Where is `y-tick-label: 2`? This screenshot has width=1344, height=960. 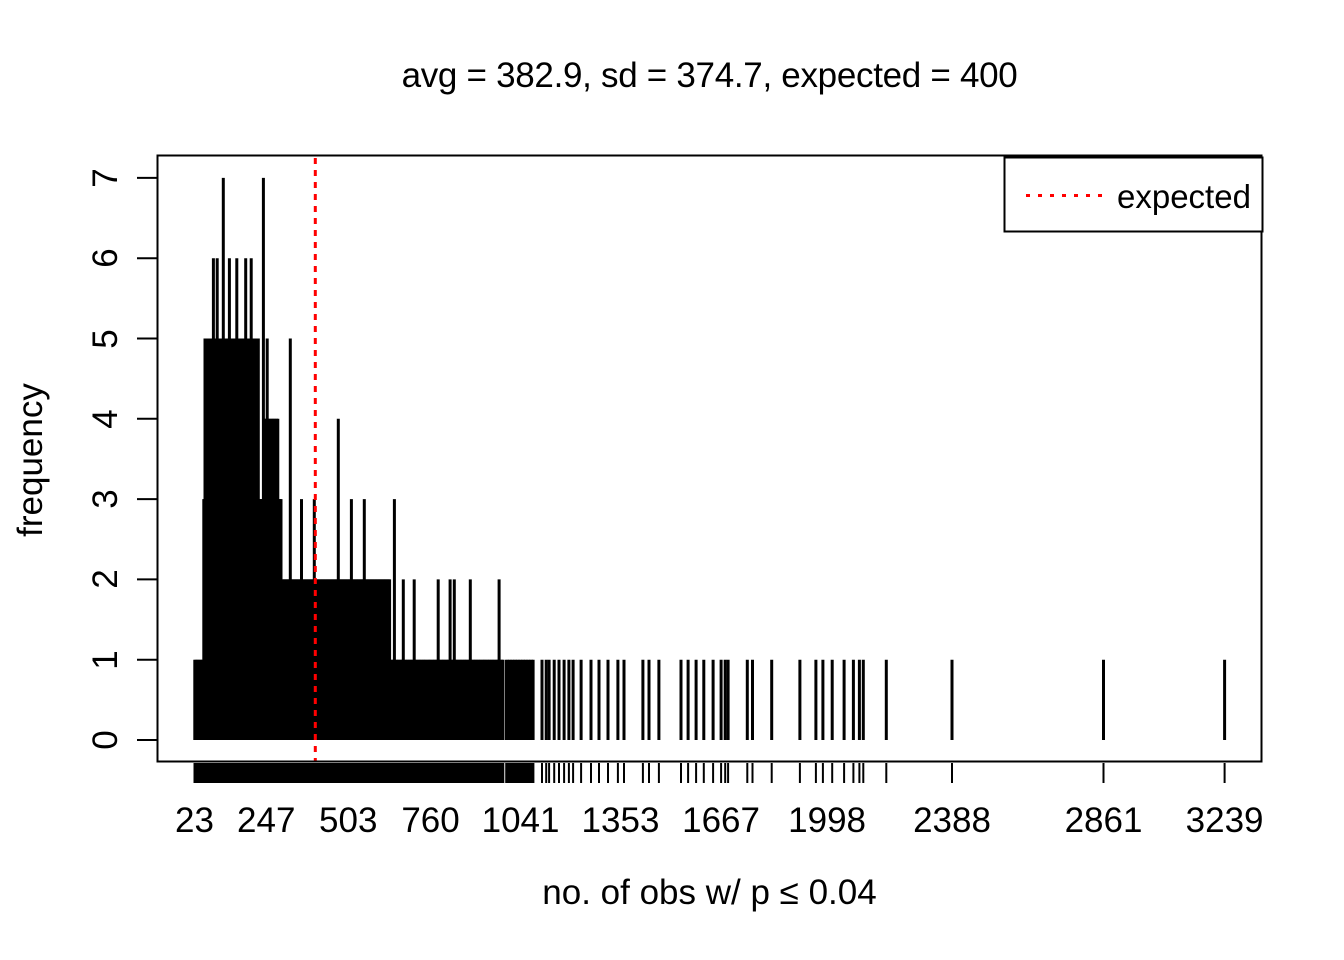
y-tick-label: 2 is located at coordinates (105, 579).